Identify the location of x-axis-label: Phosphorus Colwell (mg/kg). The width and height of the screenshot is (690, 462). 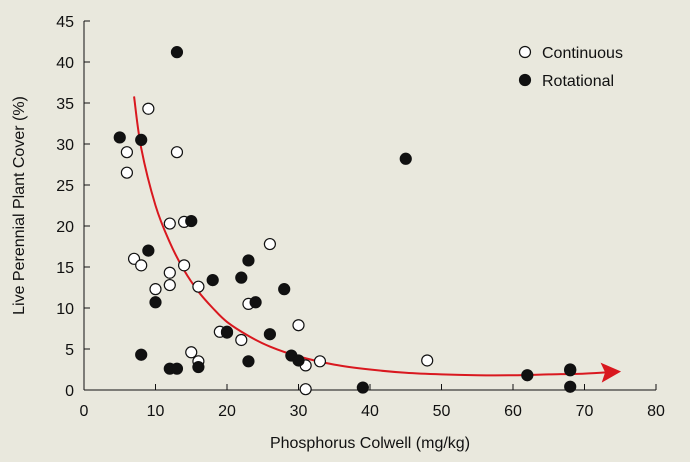
(370, 443).